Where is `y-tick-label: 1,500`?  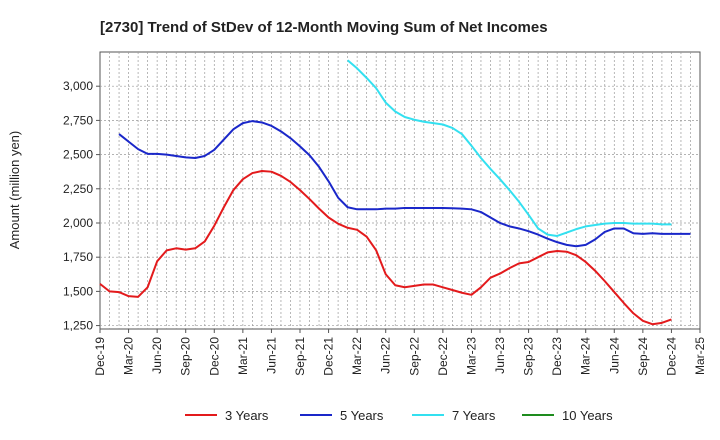 y-tick-label: 1,500 is located at coordinates (78, 291).